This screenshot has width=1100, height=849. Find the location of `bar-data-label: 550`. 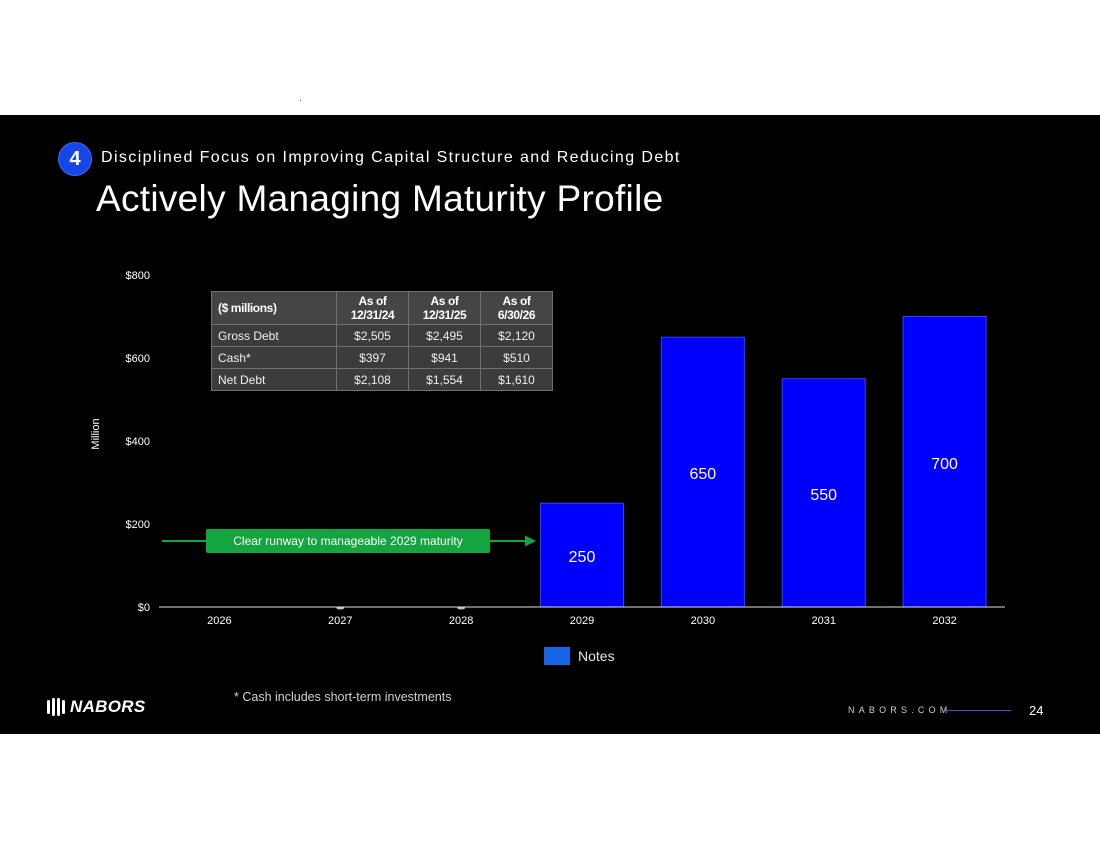

bar-data-label: 550 is located at coordinates (823, 495).